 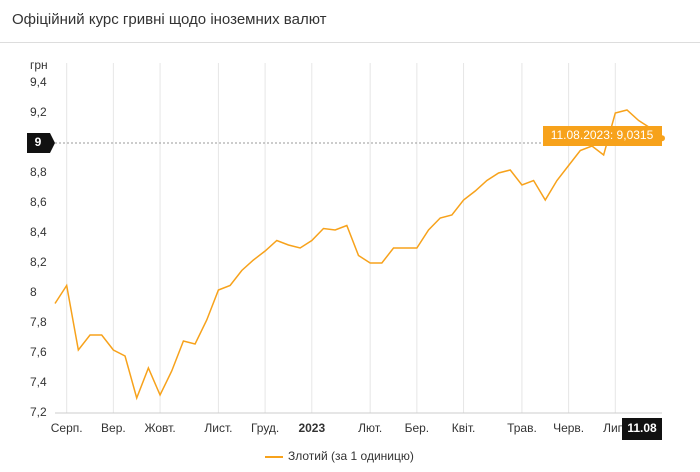 What do you see at coordinates (38, 352) in the screenshot?
I see `y-tick-label: 7,6` at bounding box center [38, 352].